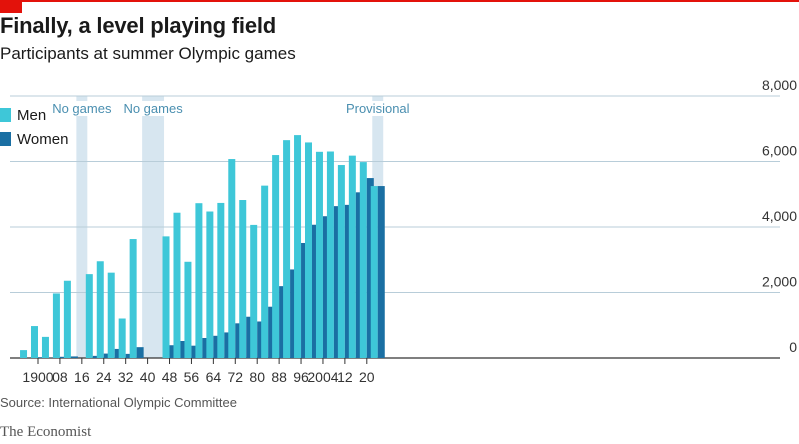 Image resolution: width=799 pixels, height=444 pixels. What do you see at coordinates (214, 377) in the screenshot?
I see `x-tick-label: 64` at bounding box center [214, 377].